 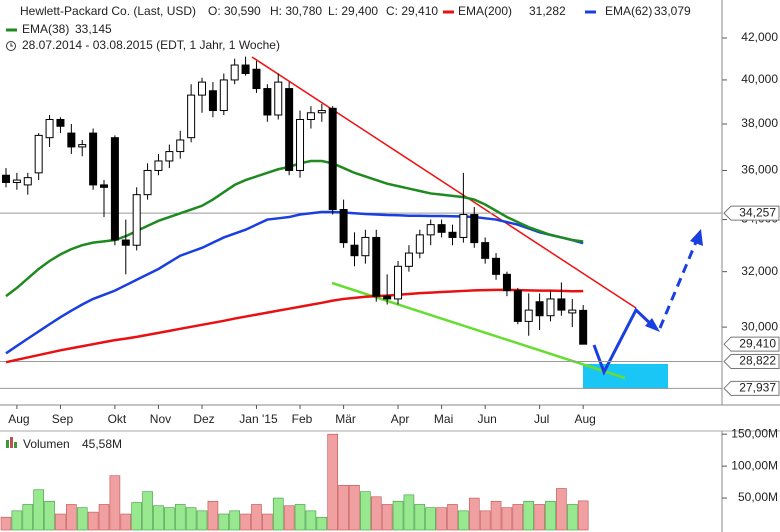 What do you see at coordinates (302, 419) in the screenshot?
I see `x-tick-label: Feb` at bounding box center [302, 419].